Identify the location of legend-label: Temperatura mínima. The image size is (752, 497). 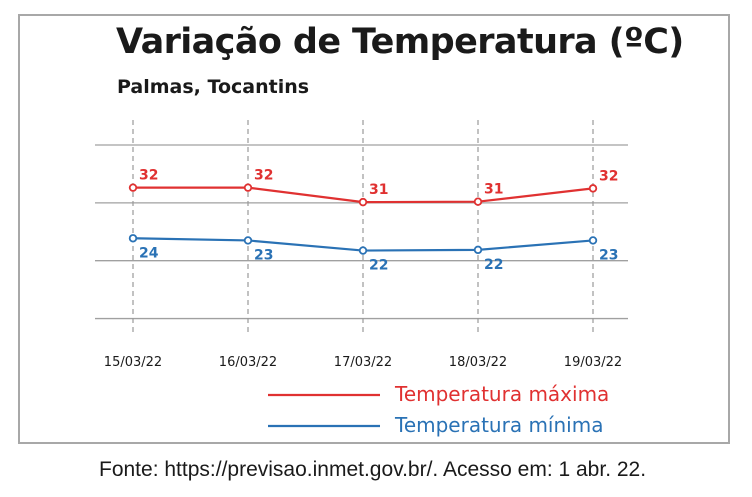
(498, 425).